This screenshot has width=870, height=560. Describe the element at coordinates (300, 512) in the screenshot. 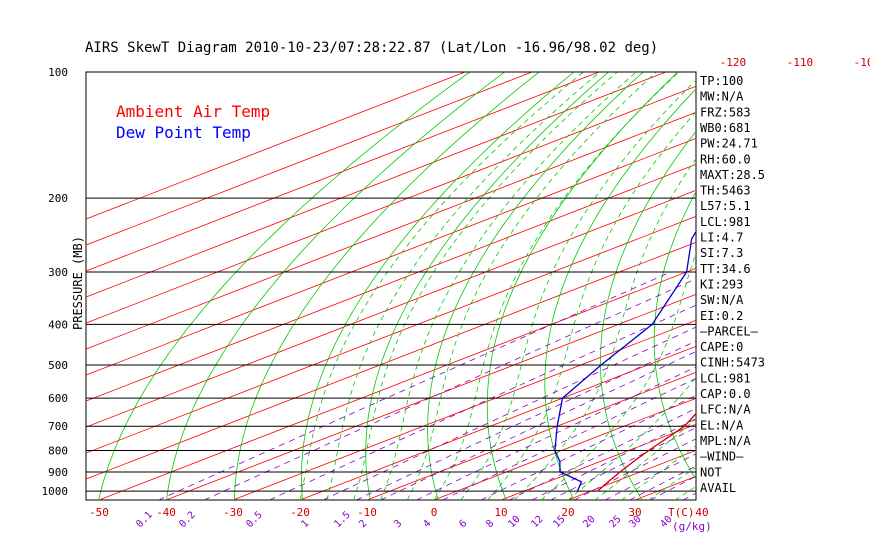

I see `bottom-temperature-tick-label: -20` at that location.